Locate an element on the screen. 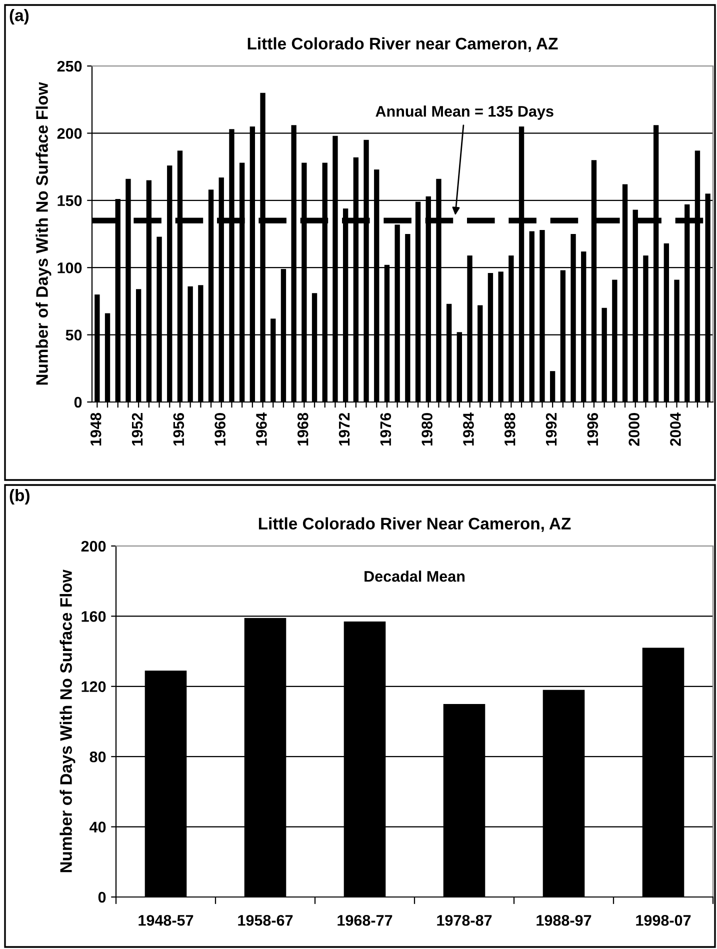 The image size is (717, 949). x-tick-label: 1958-67 is located at coordinates (265, 920).